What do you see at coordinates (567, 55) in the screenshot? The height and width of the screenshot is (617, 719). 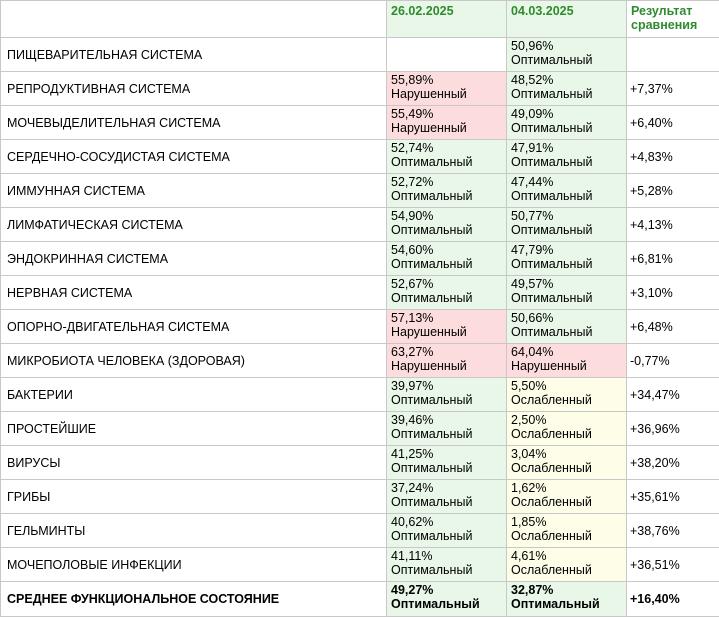 I see `value-cell-date-2: 50,96%Оптимальный` at bounding box center [567, 55].